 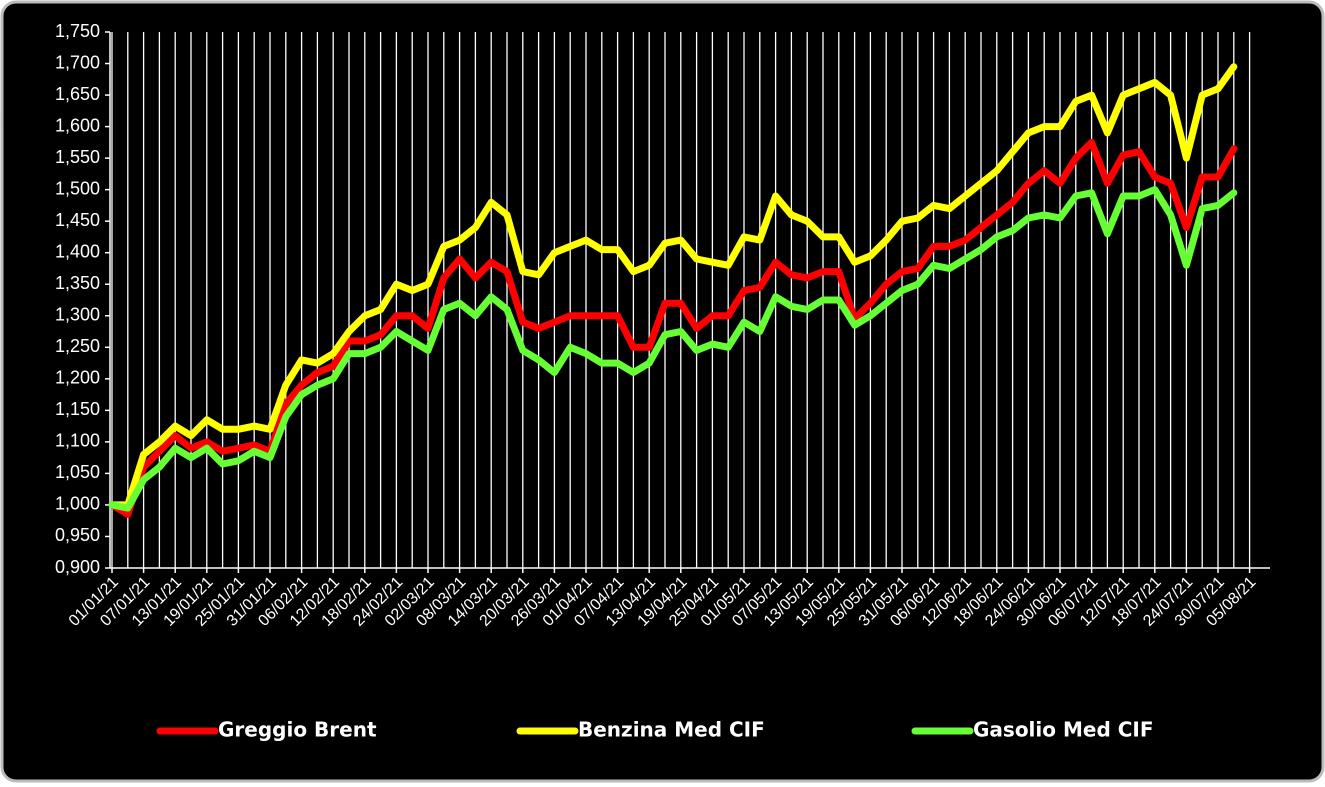 I want to click on y-tick-label: 1,600, so click(x=77, y=125).